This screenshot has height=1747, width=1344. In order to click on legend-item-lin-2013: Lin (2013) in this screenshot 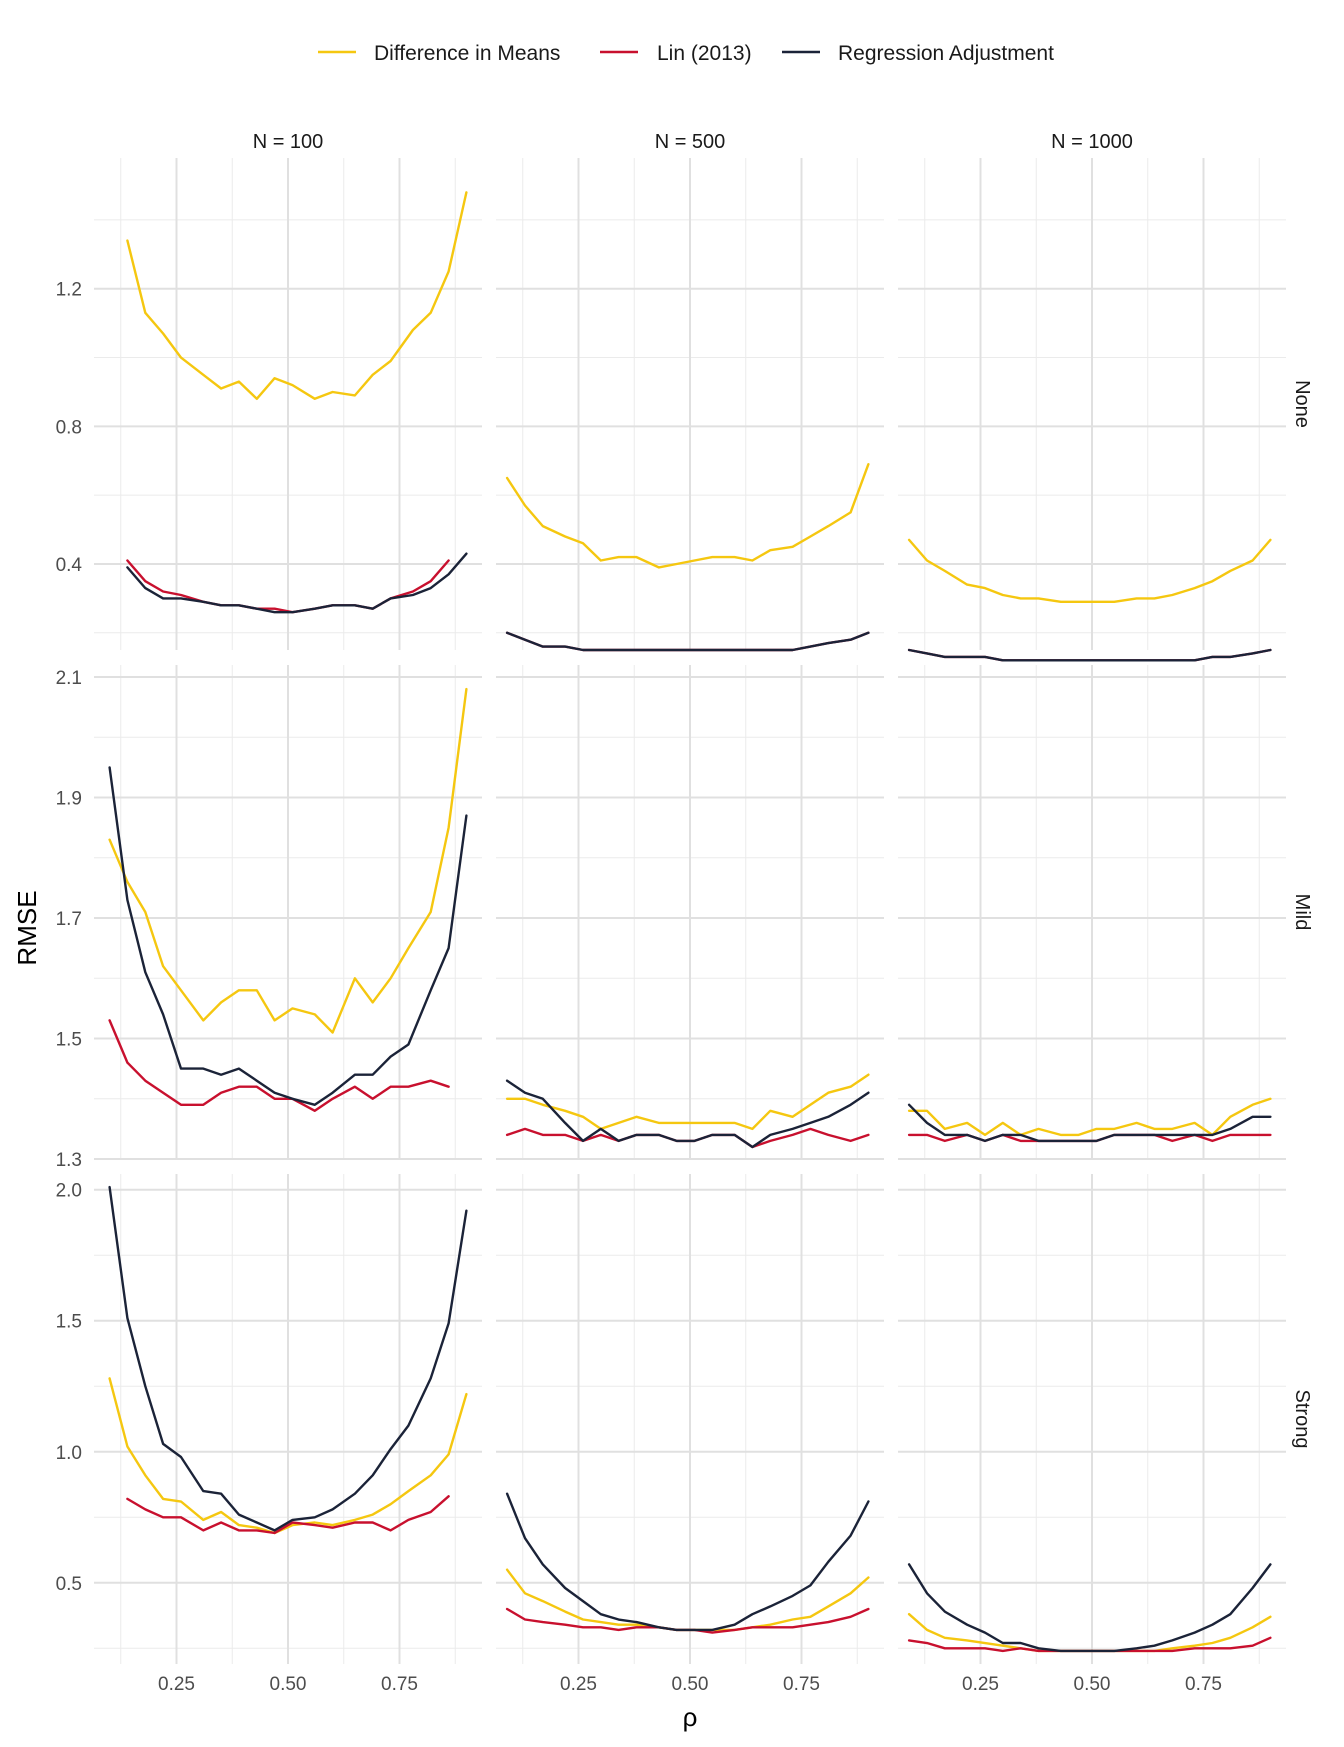, I will do `click(676, 53)`.